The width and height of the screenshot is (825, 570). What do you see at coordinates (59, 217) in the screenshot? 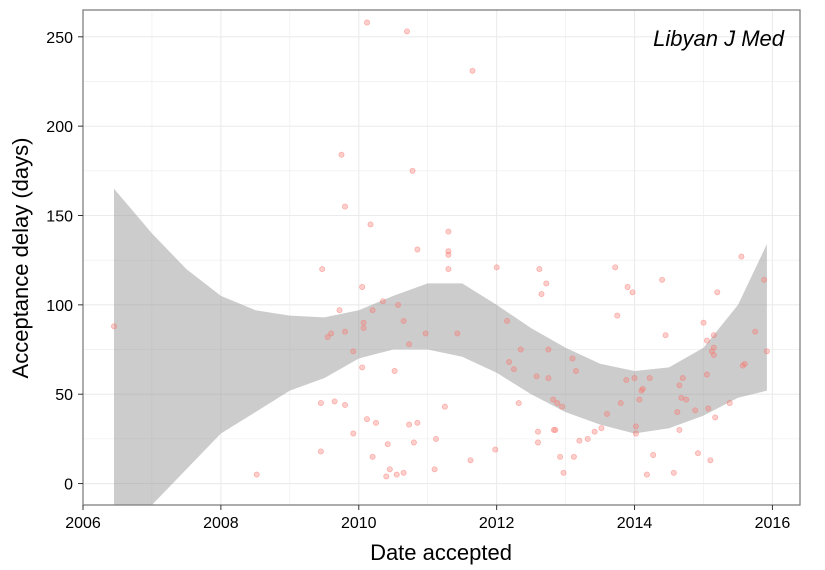
I see `y-tick-label: 150` at bounding box center [59, 217].